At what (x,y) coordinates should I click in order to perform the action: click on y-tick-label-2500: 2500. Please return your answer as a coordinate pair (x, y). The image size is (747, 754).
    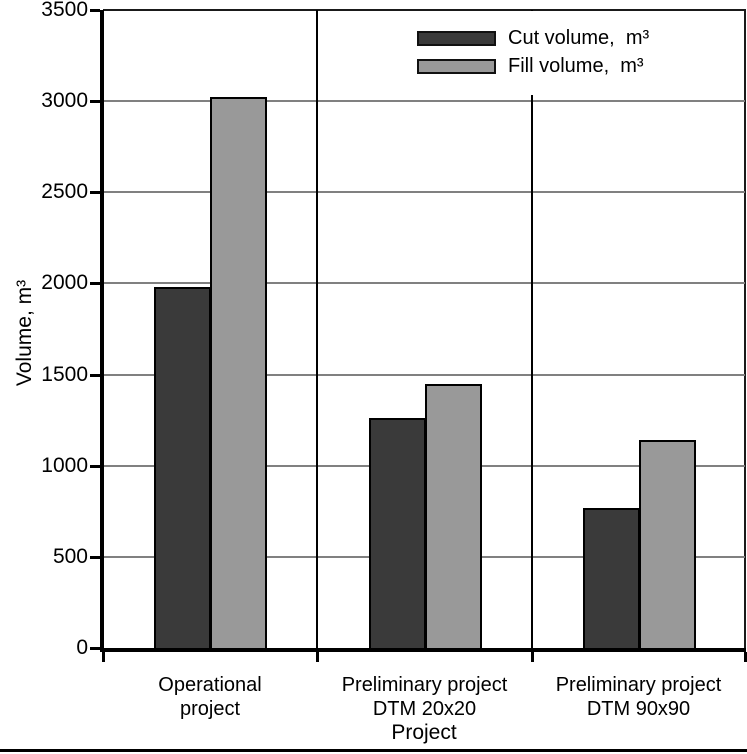
    Looking at the image, I should click on (64, 192).